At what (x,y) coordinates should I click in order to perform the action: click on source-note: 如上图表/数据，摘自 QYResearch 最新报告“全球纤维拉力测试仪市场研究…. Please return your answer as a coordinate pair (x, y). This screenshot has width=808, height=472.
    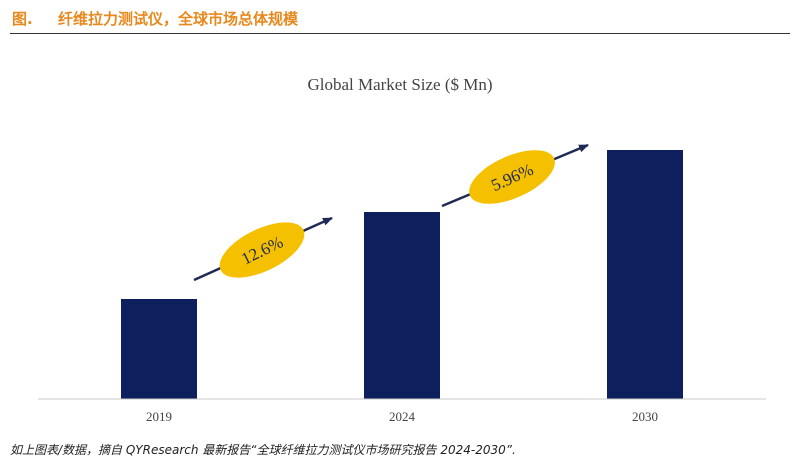
    Looking at the image, I should click on (263, 450).